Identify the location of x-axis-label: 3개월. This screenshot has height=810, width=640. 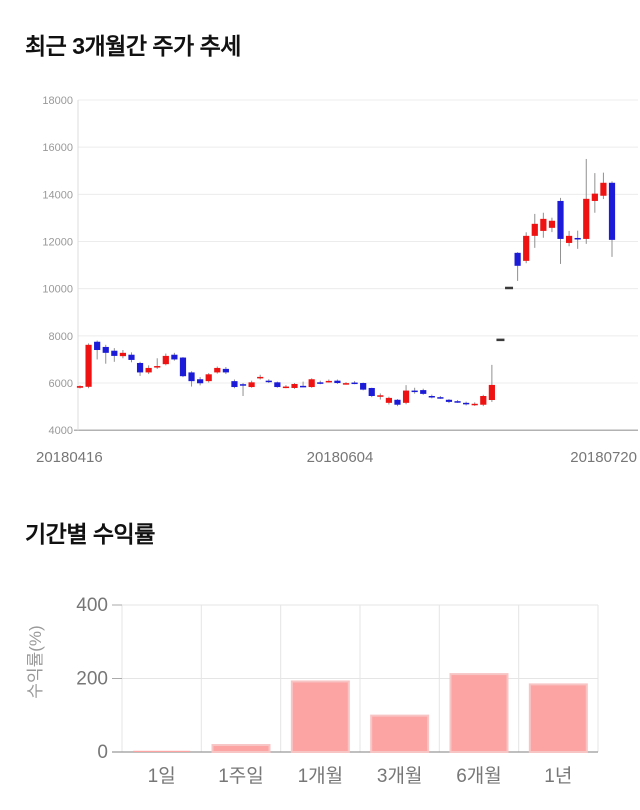
(400, 776).